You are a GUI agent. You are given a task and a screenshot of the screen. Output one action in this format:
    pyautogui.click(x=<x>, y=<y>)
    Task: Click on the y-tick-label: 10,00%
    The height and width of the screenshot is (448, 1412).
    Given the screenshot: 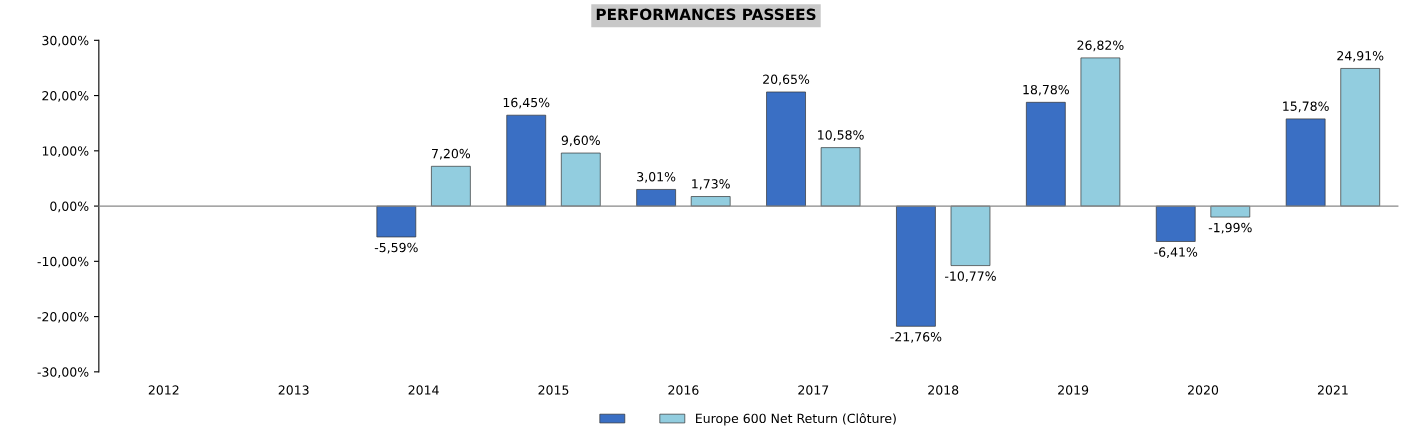 What is the action you would take?
    pyautogui.click(x=65, y=152)
    